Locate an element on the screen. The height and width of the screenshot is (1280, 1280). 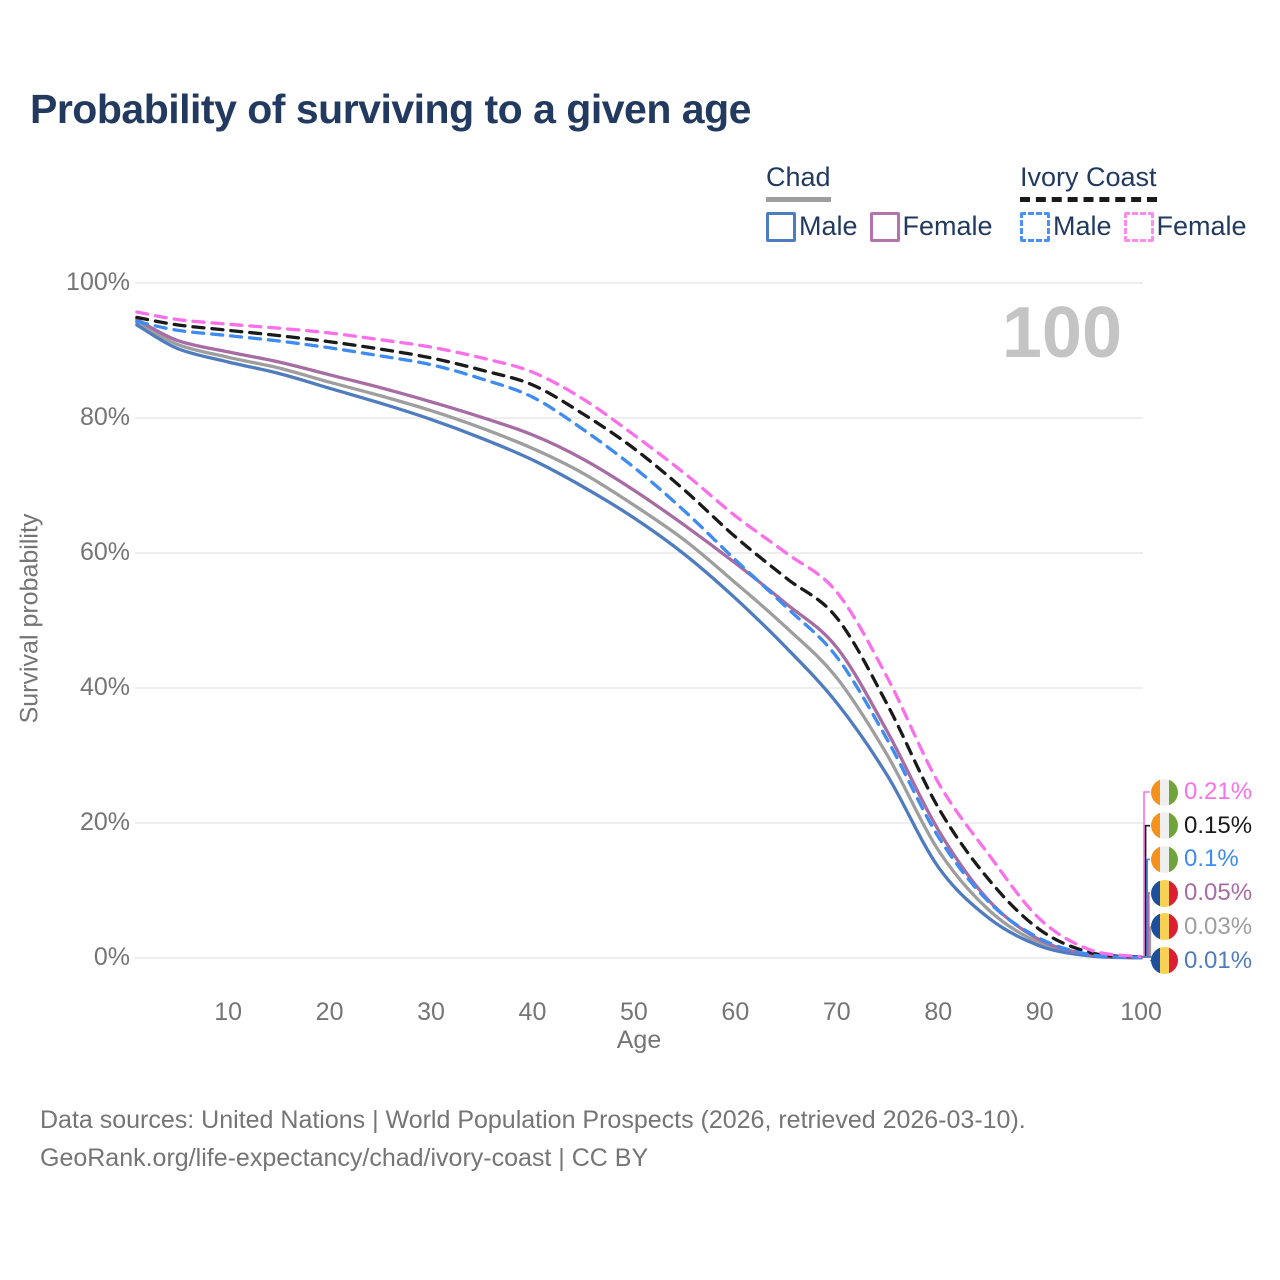
x-tick-label: 60 is located at coordinates (735, 1012).